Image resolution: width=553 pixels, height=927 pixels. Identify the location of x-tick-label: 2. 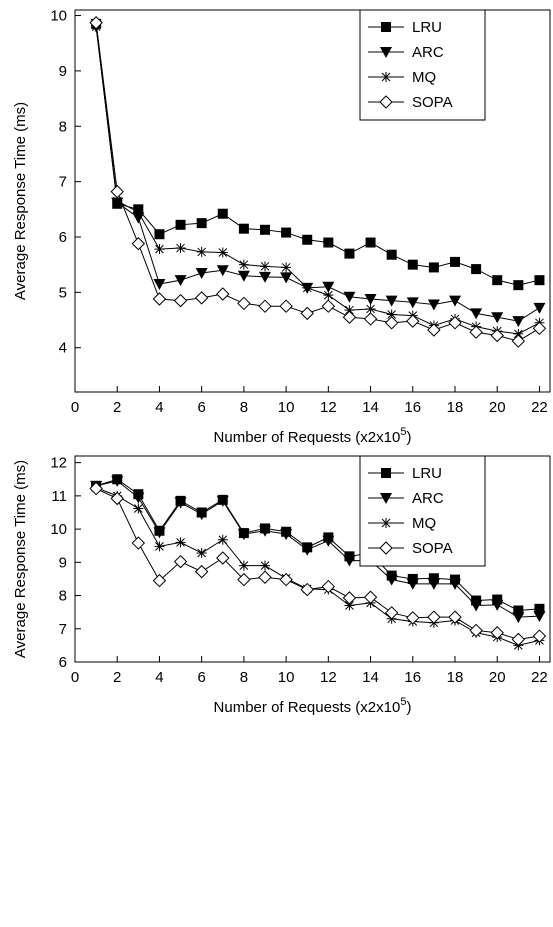
(117, 677).